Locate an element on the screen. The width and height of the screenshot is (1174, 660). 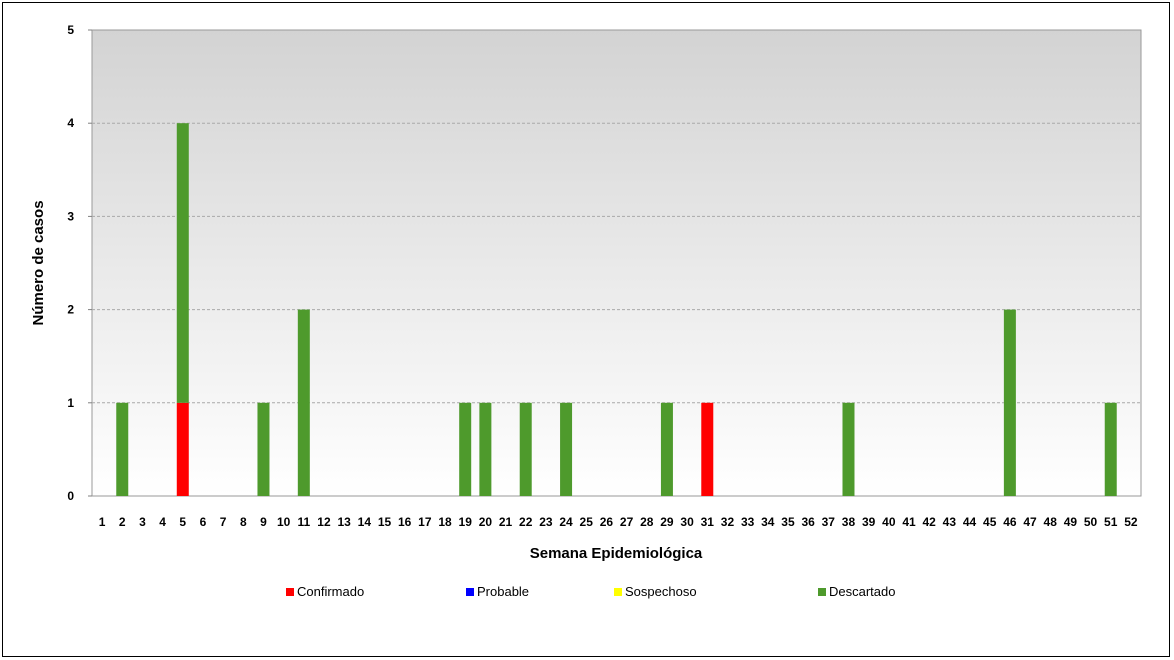
x-tick-label: 47 is located at coordinates (1030, 522).